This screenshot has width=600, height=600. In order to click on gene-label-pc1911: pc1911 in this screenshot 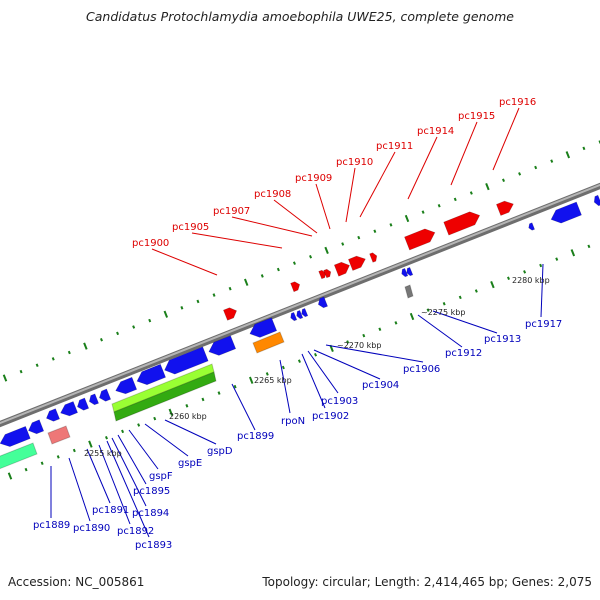, I will do `click(394, 146)`.